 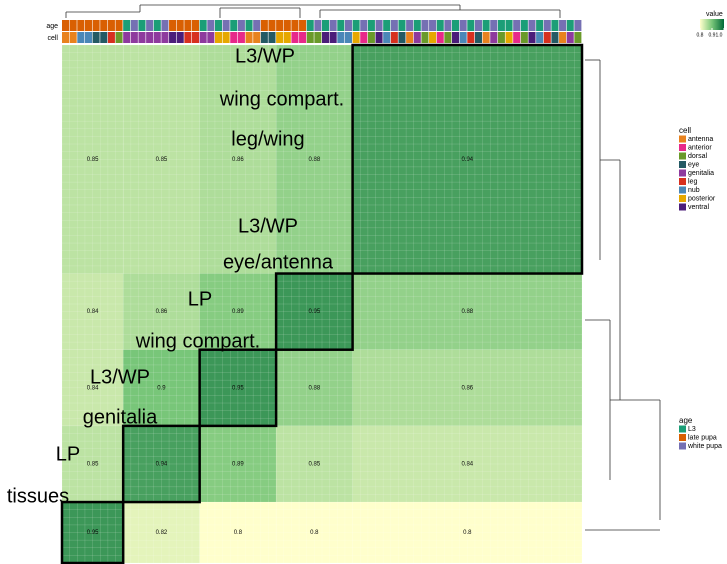 What do you see at coordinates (282, 99) in the screenshot?
I see `cluster-label: wing compart.` at bounding box center [282, 99].